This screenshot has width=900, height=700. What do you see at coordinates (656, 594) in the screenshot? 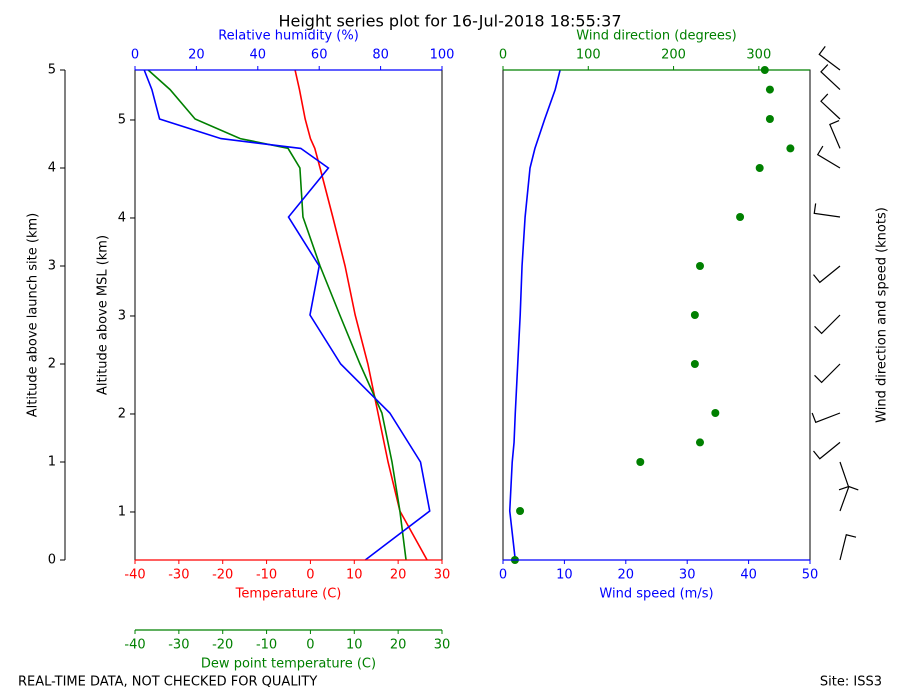
I see `axis-label: Wind speed (m/s)` at bounding box center [656, 594].